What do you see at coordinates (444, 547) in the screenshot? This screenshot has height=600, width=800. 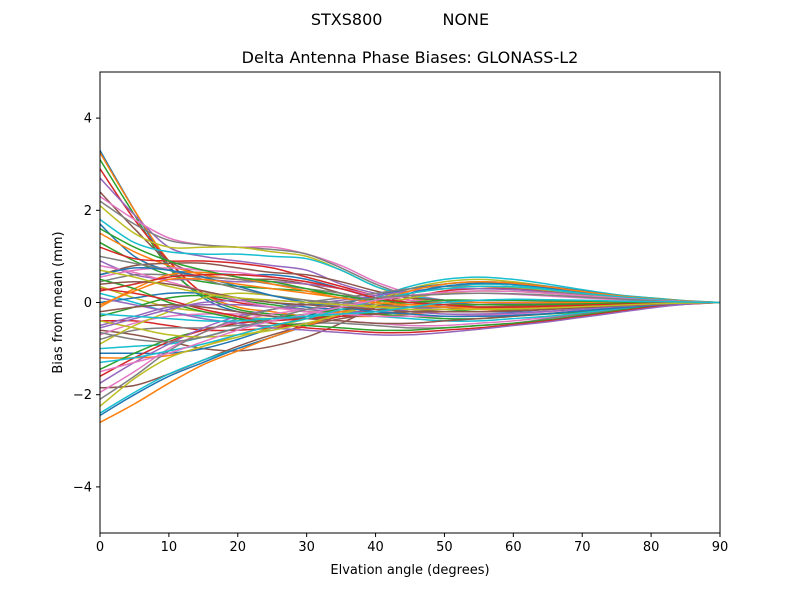 I see `x-tick-label: 50` at bounding box center [444, 547].